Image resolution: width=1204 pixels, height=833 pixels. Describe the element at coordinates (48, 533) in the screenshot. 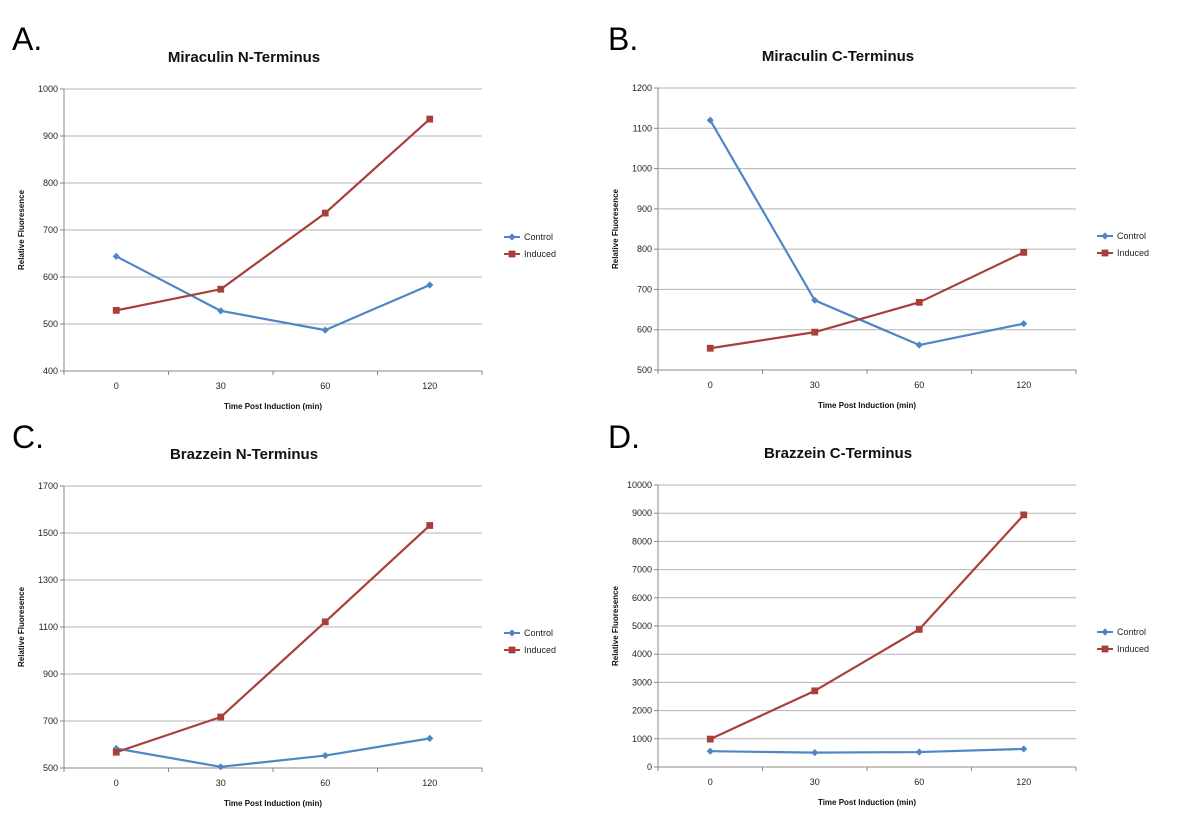

I see `y-tick-label: 1500` at that location.